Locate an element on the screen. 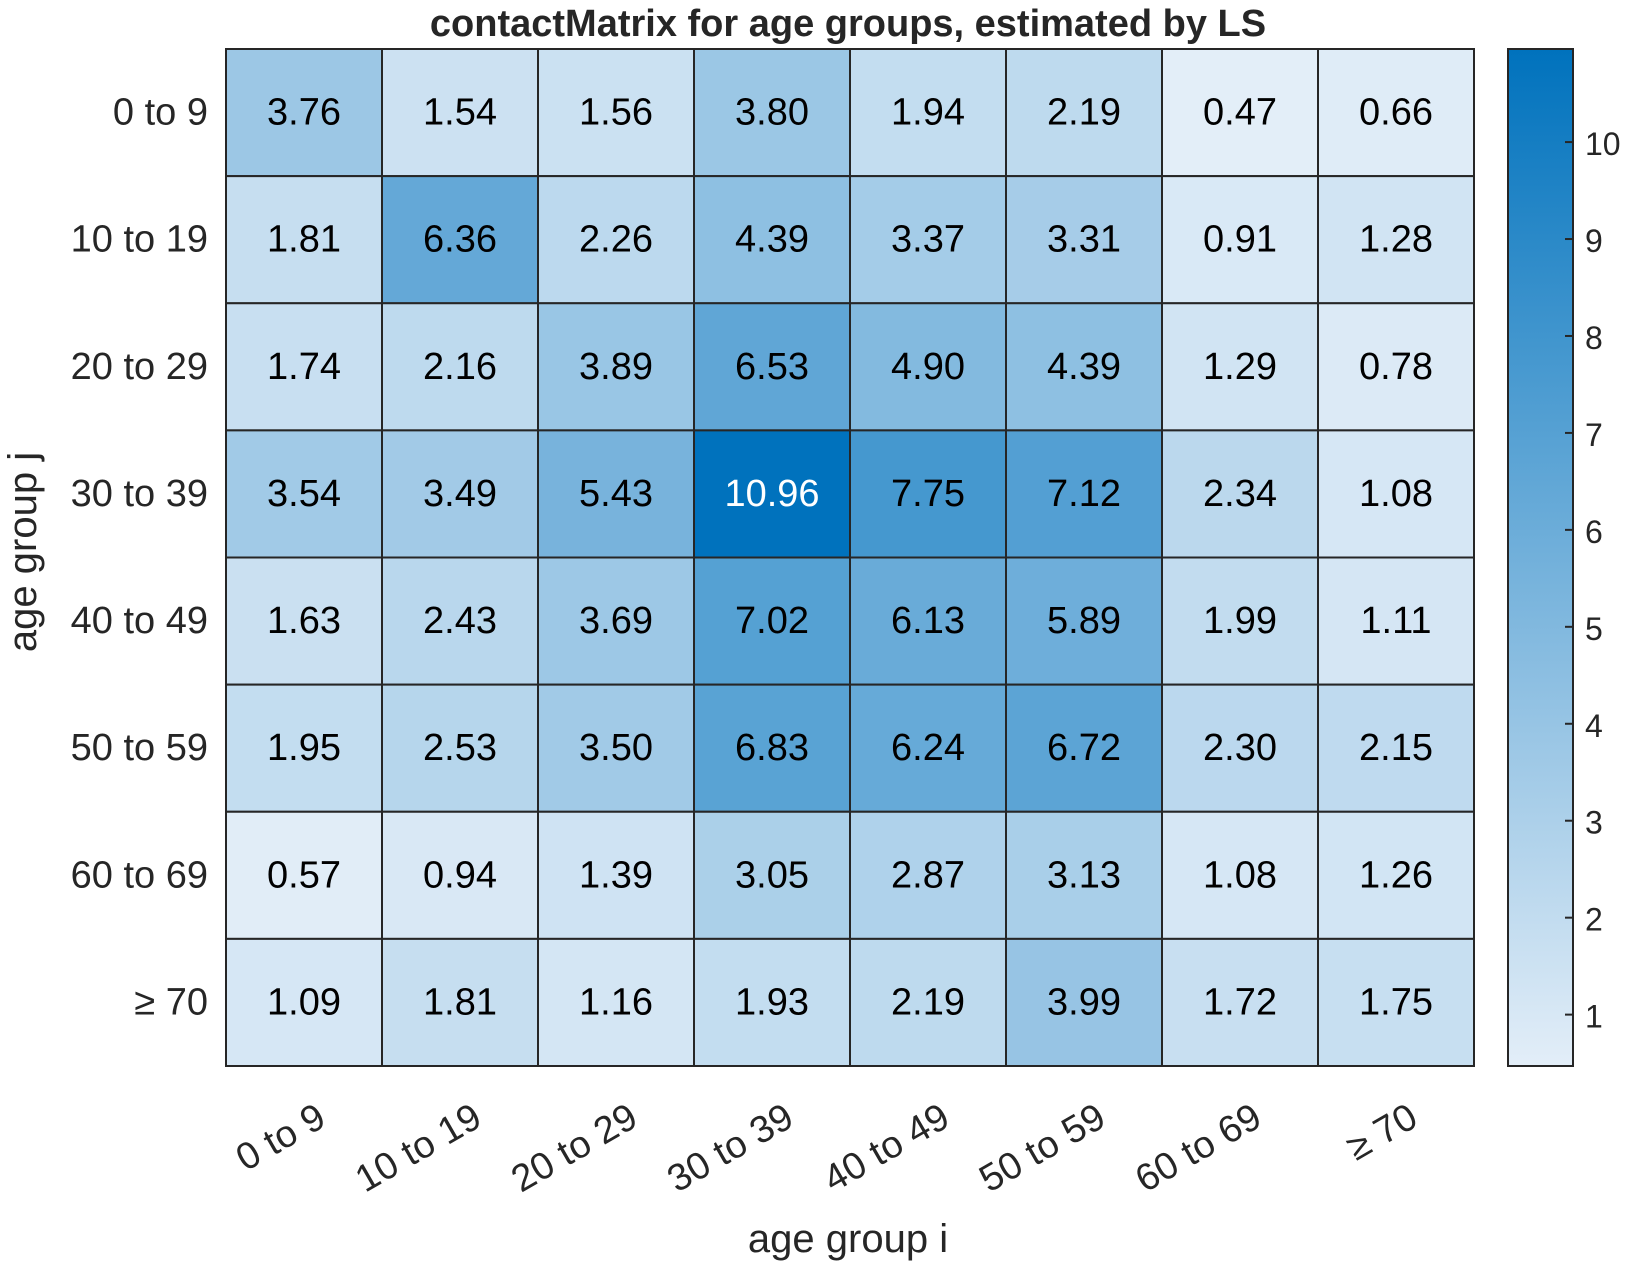 The width and height of the screenshot is (1631, 1266). colorbar-gradient is located at coordinates (1540, 557).